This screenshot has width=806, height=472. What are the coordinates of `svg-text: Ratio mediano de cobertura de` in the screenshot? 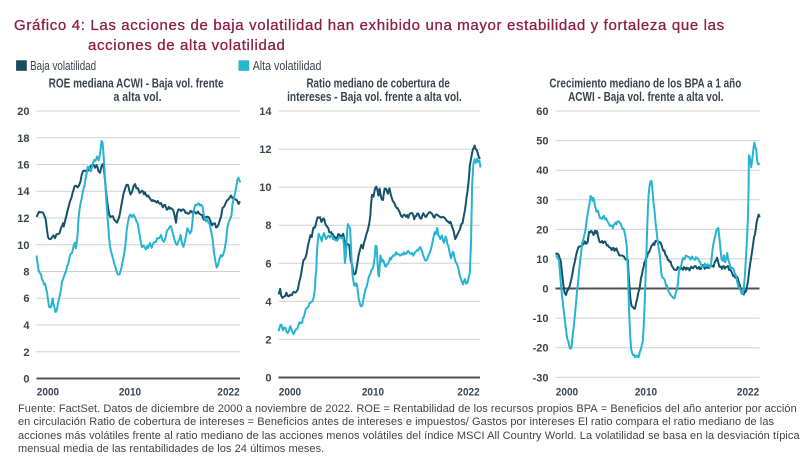 It's located at (378, 83).